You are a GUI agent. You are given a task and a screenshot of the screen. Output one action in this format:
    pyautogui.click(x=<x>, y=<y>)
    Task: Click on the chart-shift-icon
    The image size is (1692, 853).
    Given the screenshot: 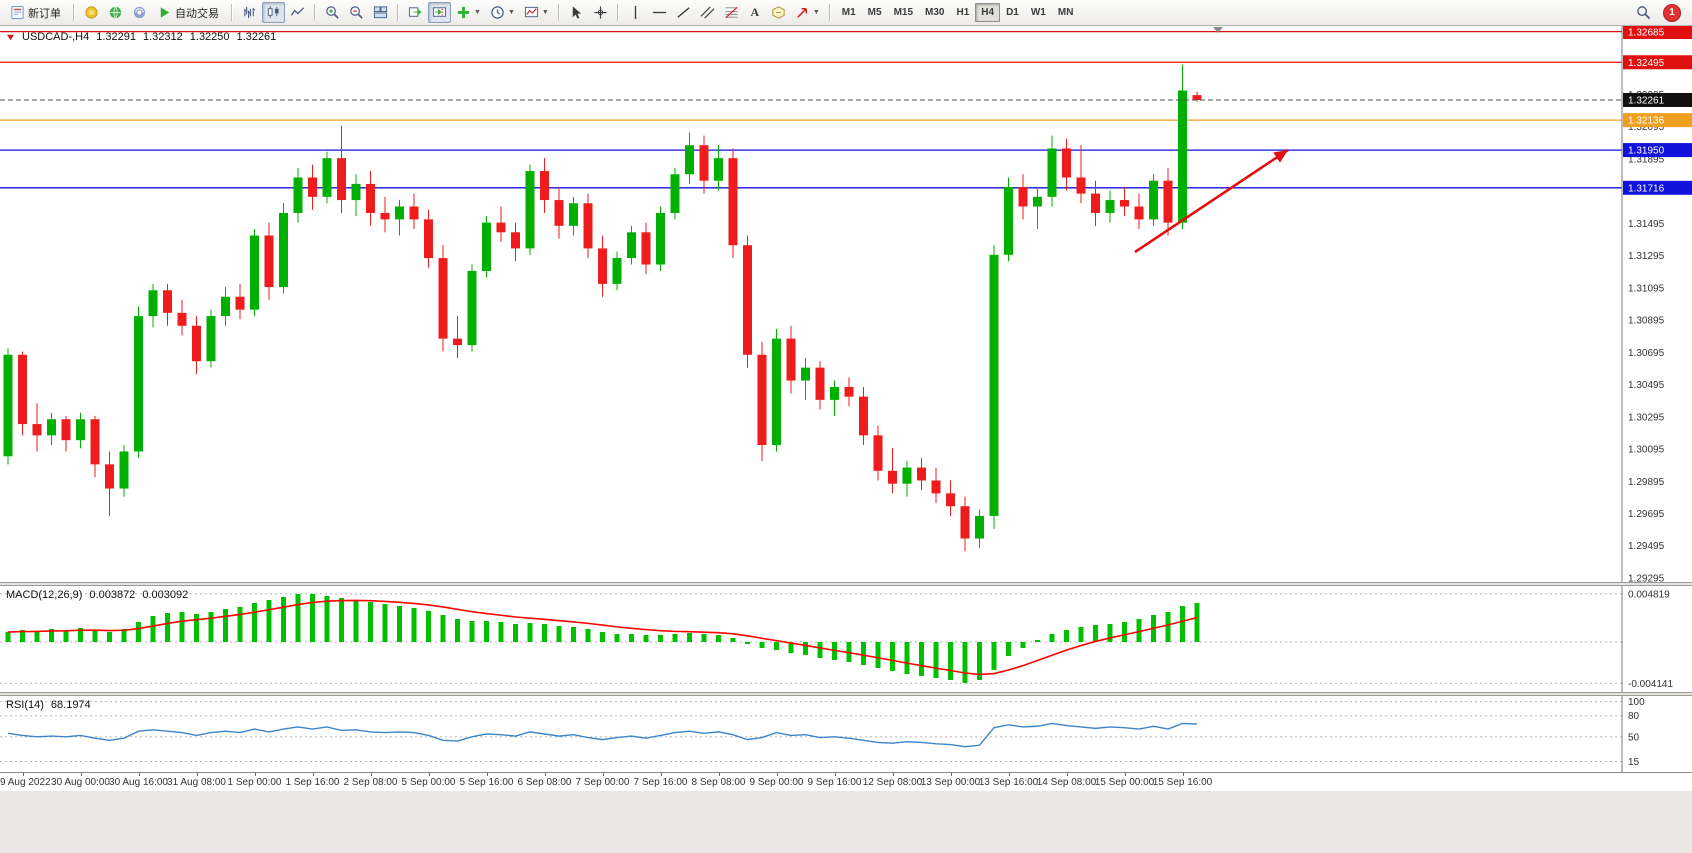 What is the action you would take?
    pyautogui.click(x=439, y=12)
    